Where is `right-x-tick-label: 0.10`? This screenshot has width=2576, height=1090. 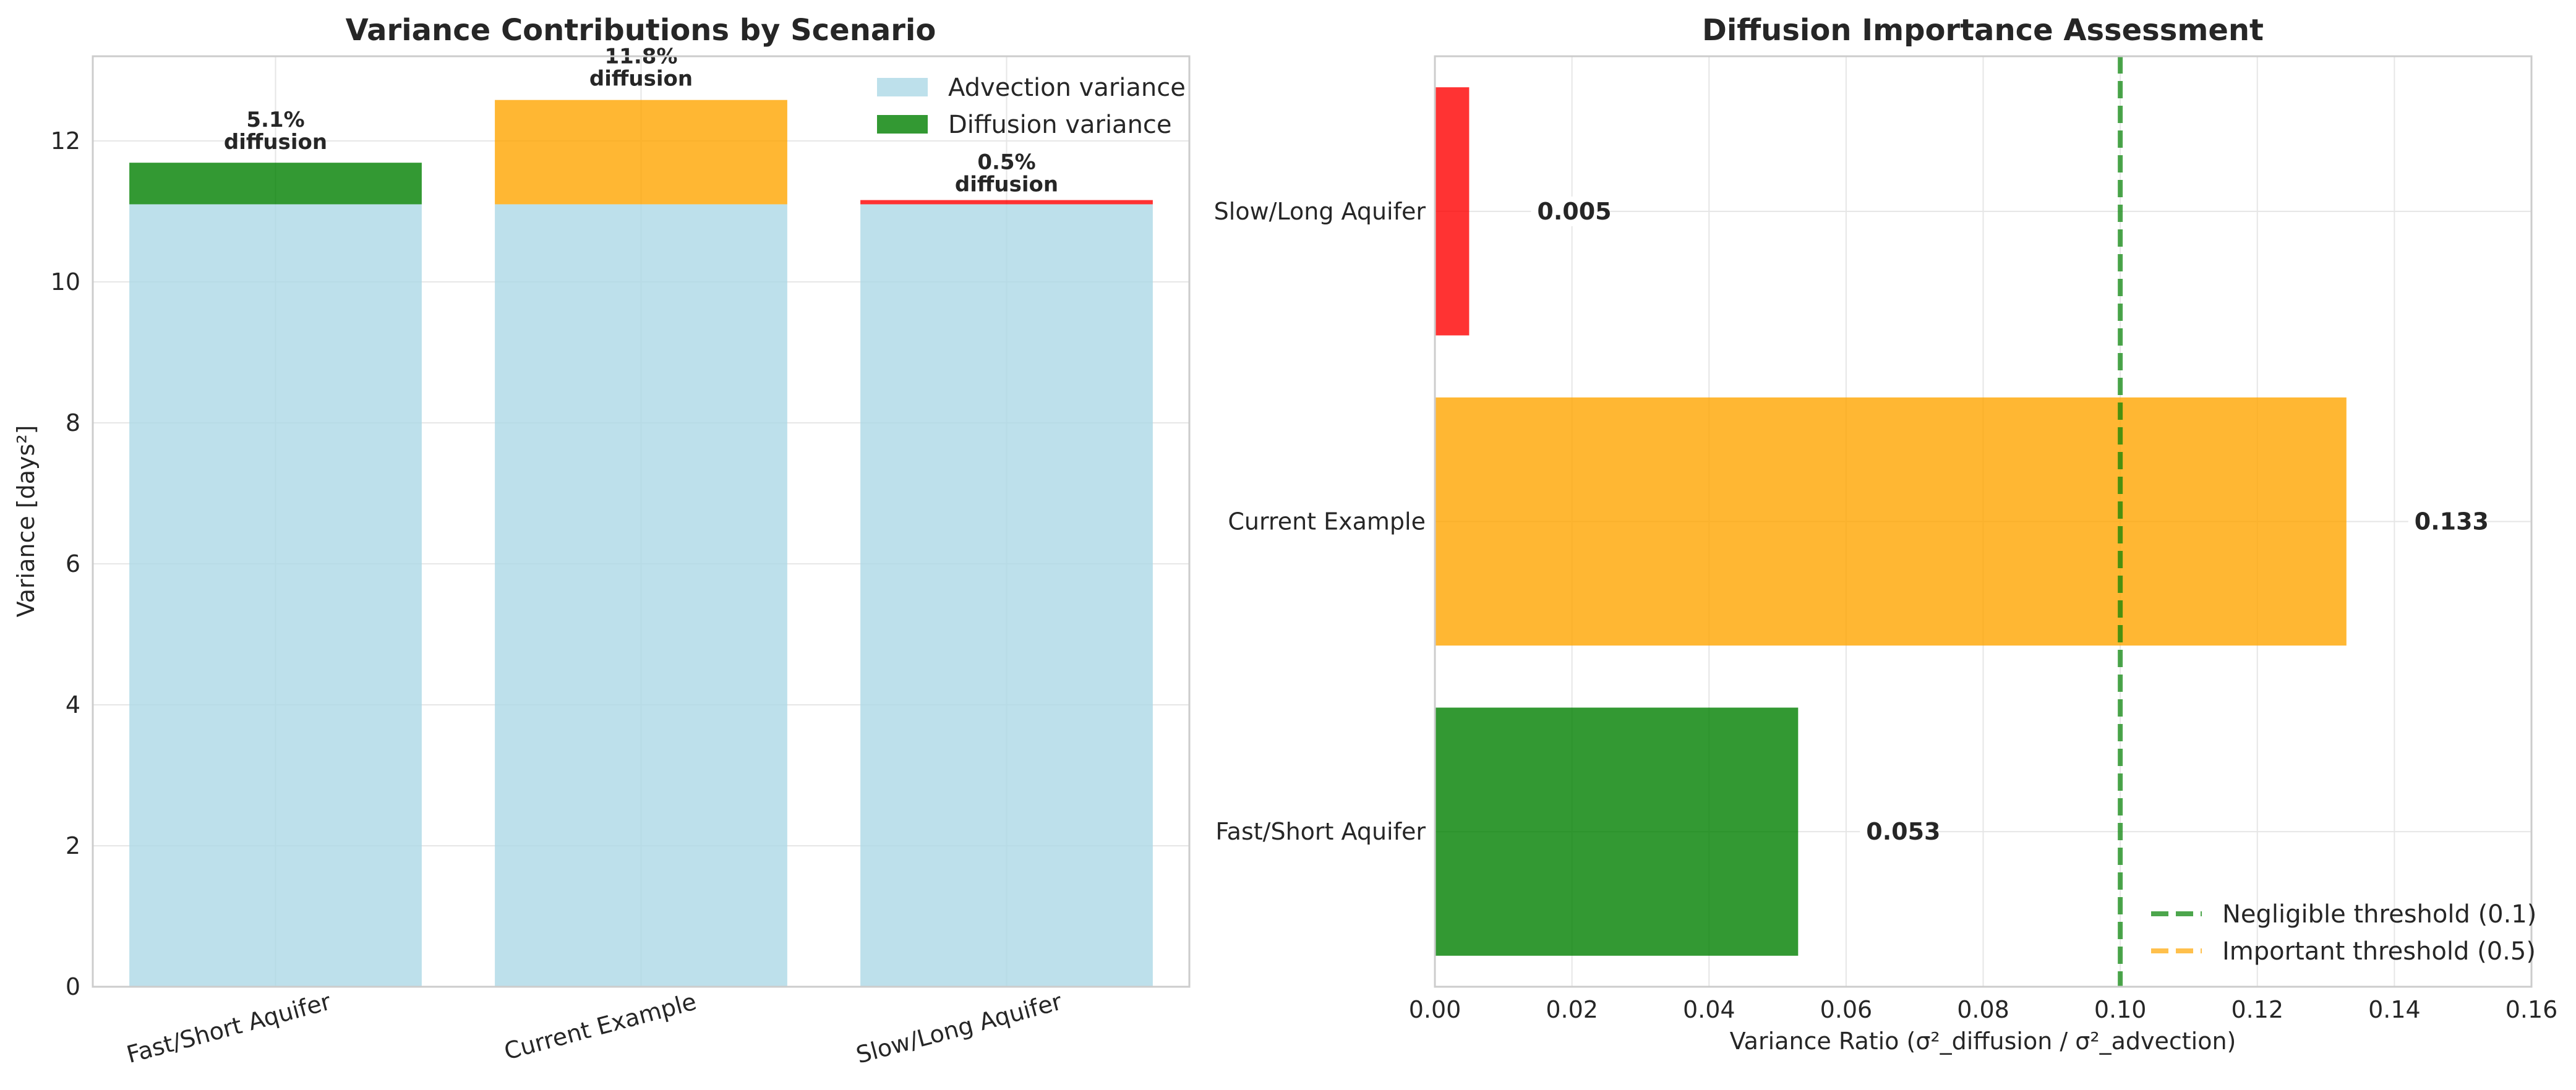 right-x-tick-label: 0.10 is located at coordinates (2120, 1009).